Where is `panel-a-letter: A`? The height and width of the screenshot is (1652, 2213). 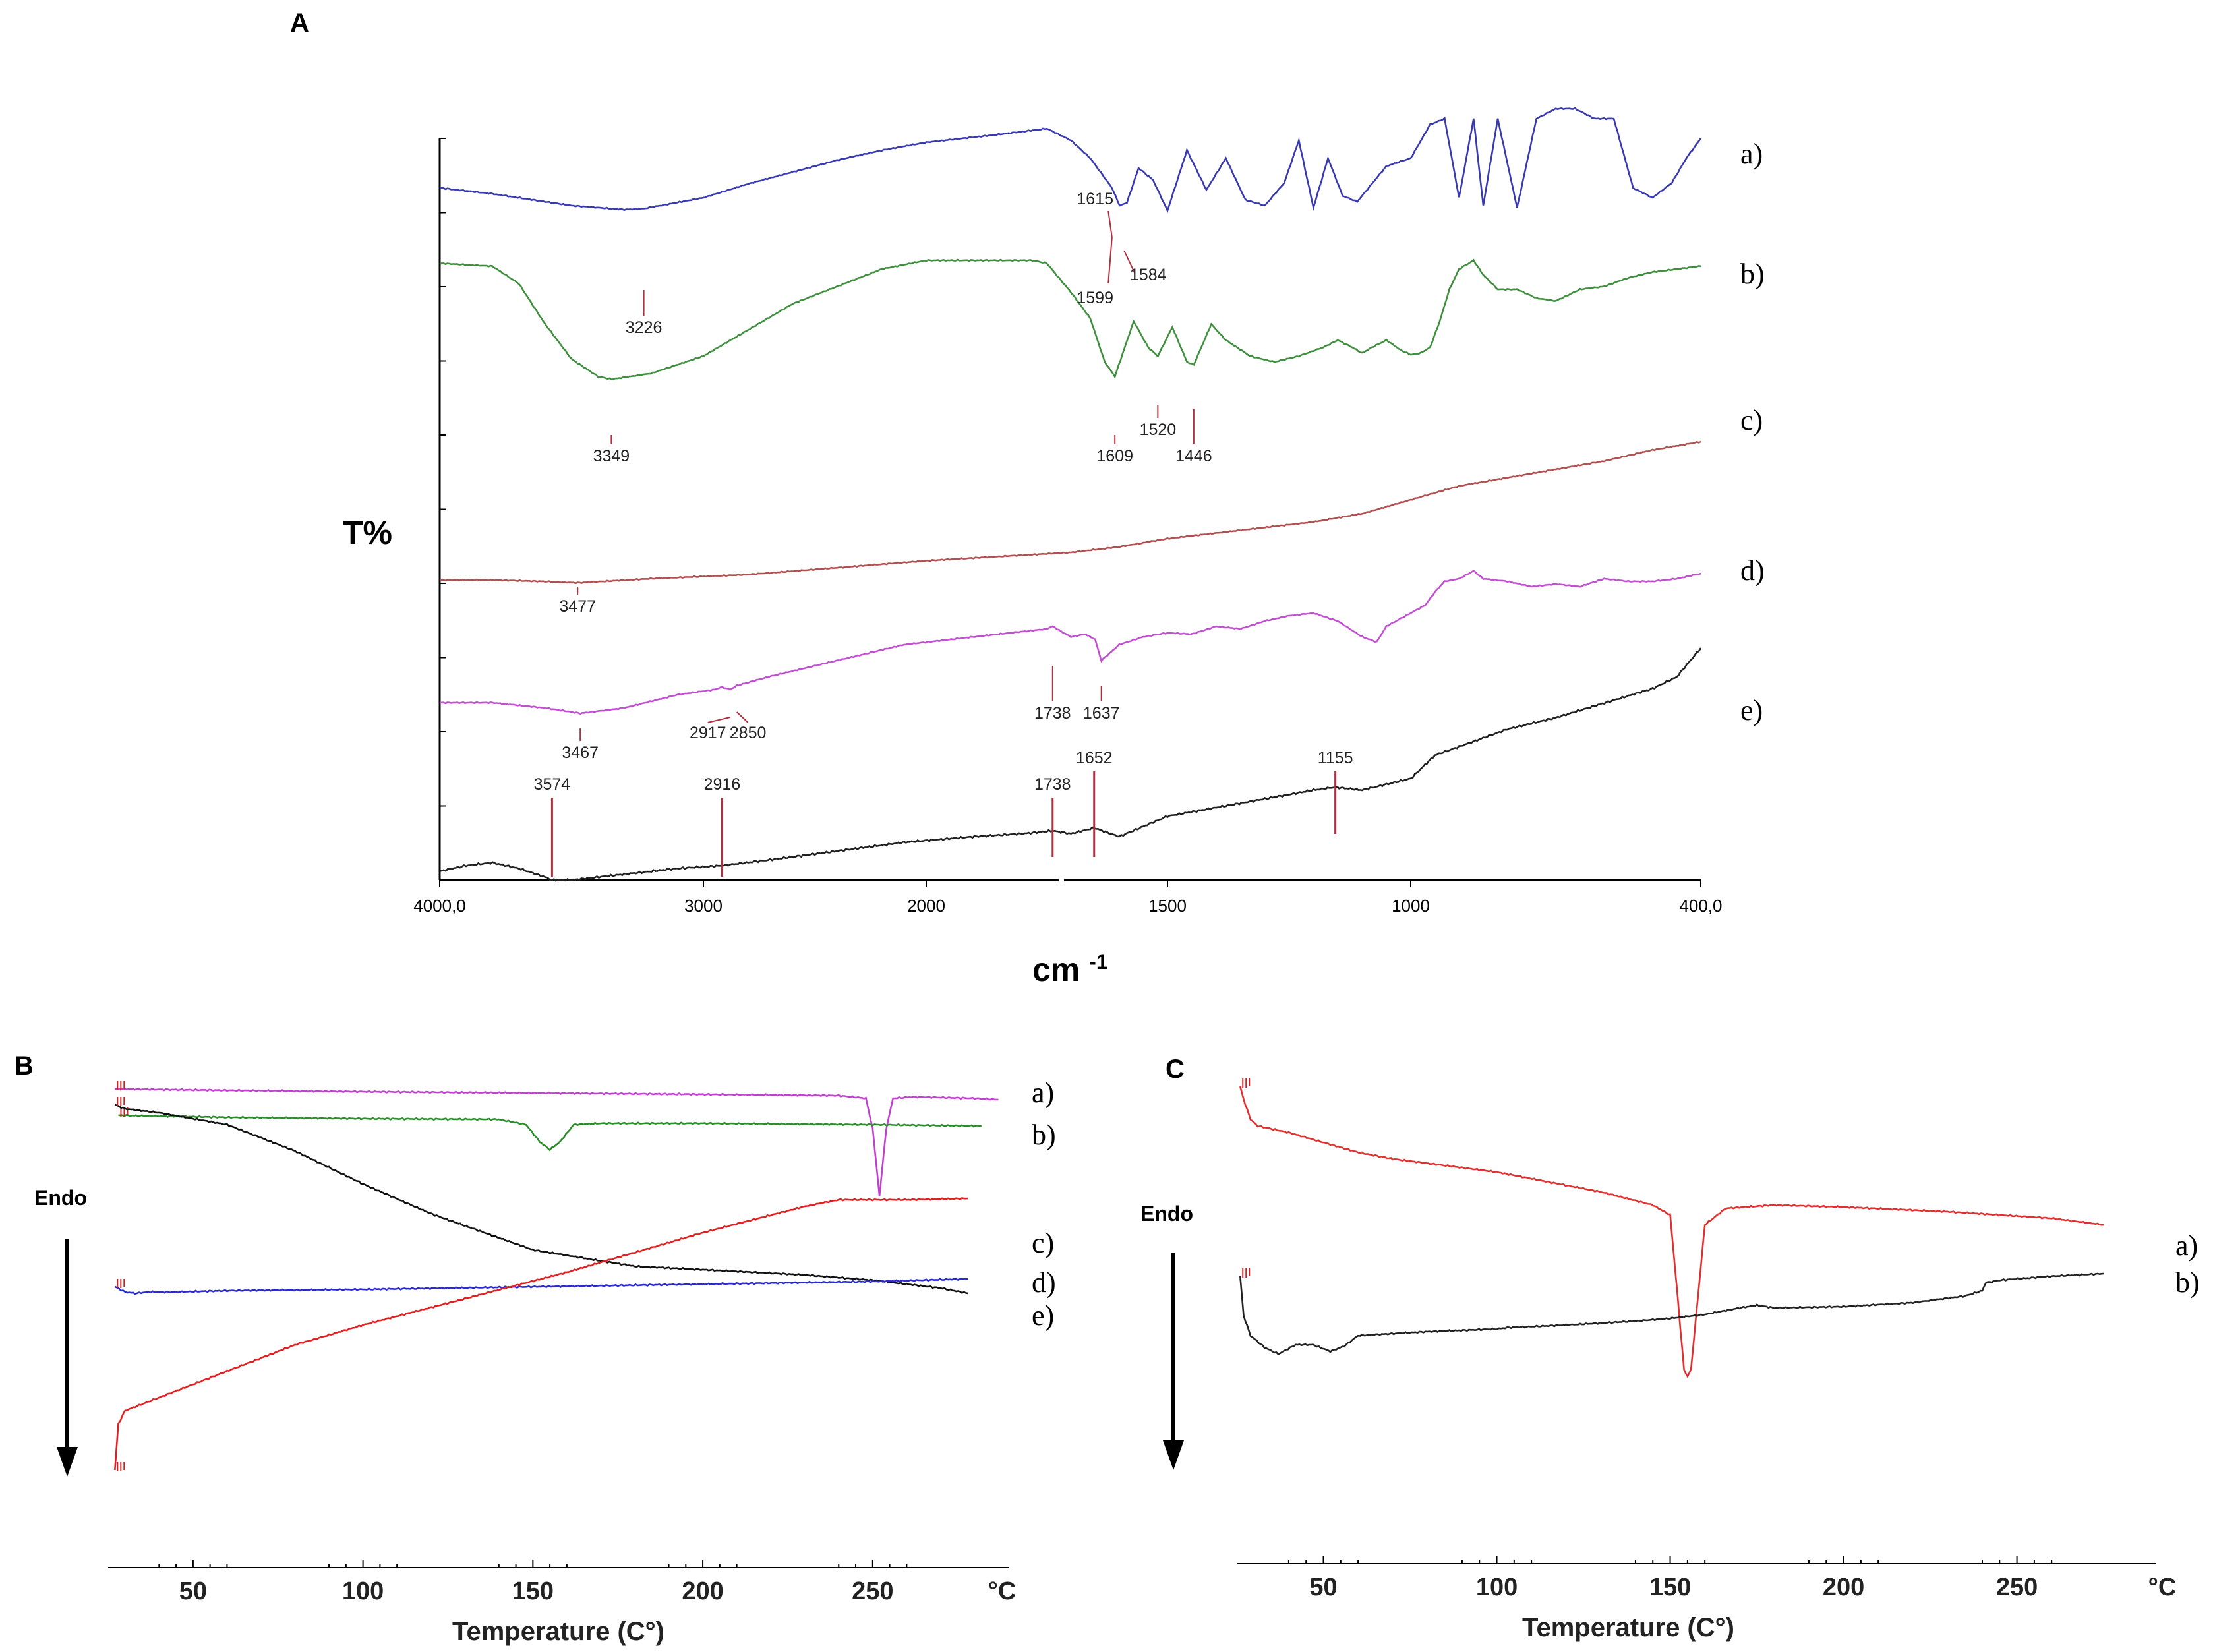
panel-a-letter: A is located at coordinates (299, 23).